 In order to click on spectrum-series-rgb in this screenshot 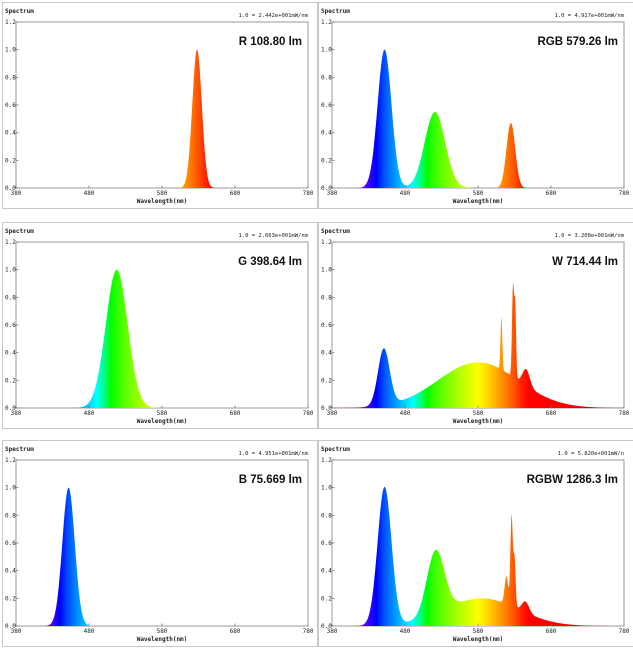, I will do `click(478, 118)`.